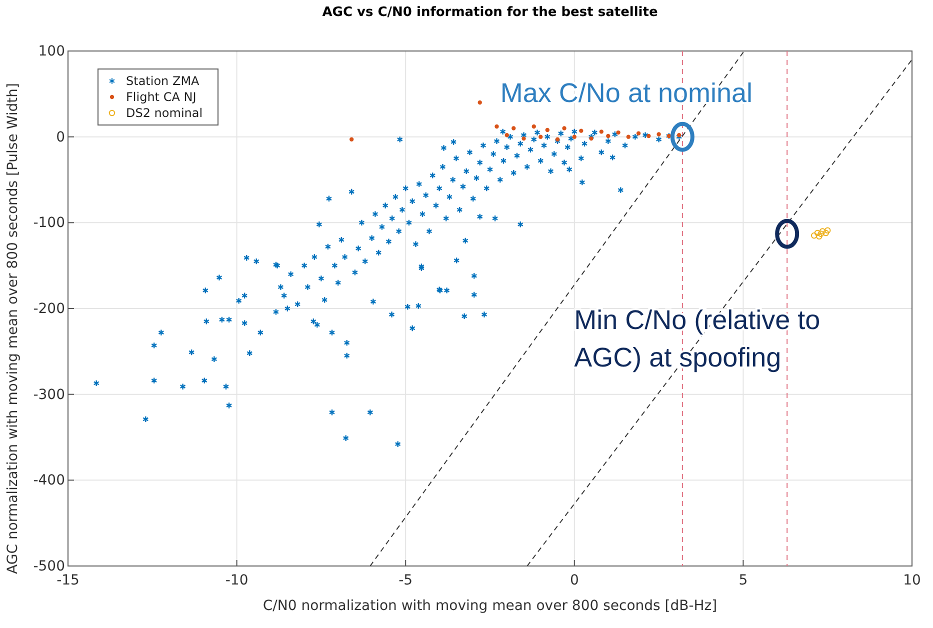 The width and height of the screenshot is (933, 628). I want to click on legend-label: Flight CA NJ, so click(161, 97).